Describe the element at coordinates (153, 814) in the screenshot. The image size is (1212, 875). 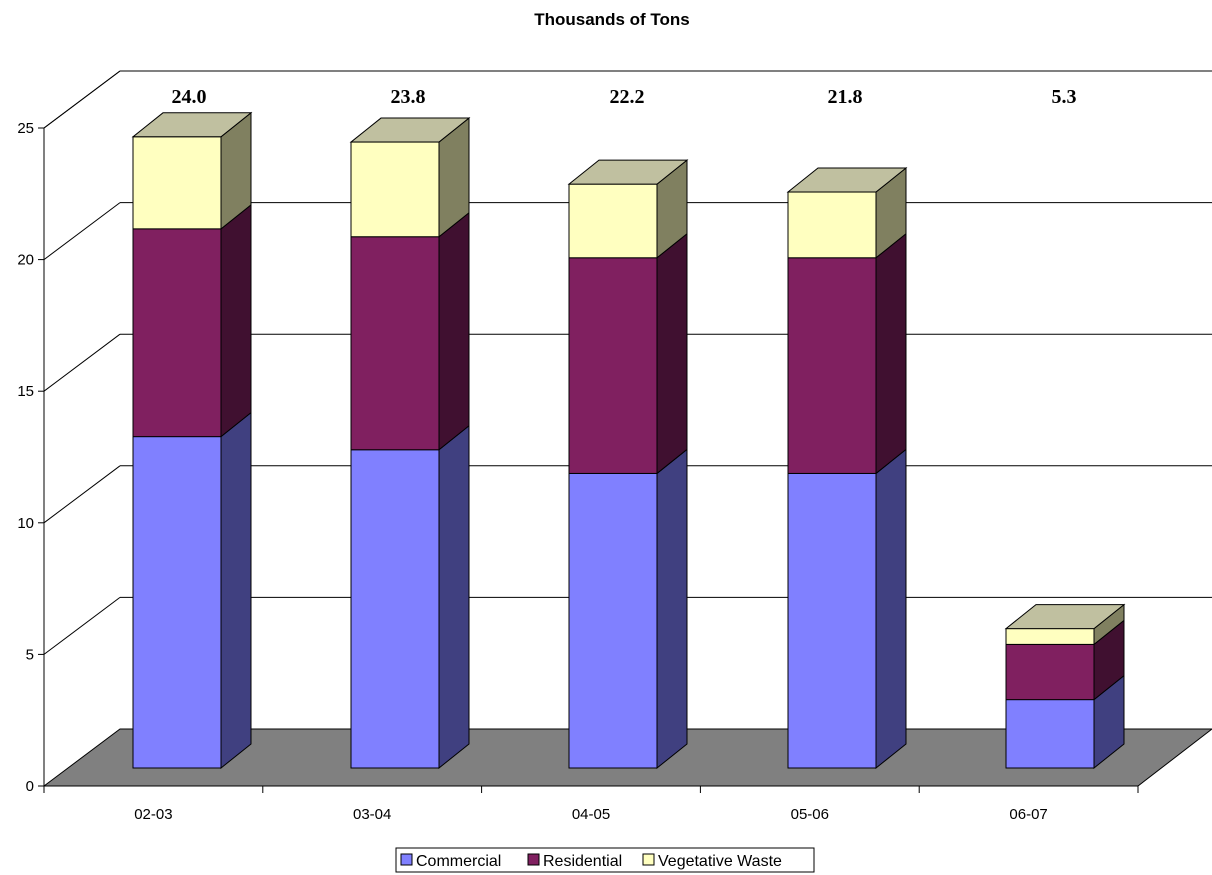
I see `x-tick-label: 02-03` at that location.